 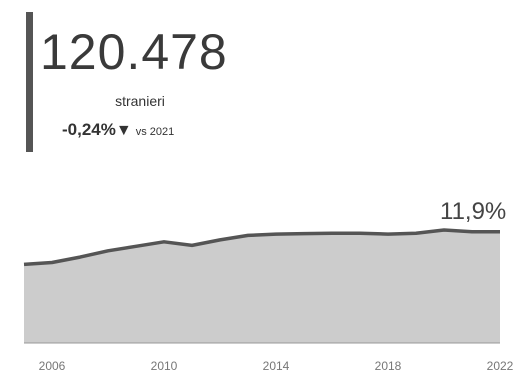 I want to click on kpi-accent-bar, so click(x=29, y=82).